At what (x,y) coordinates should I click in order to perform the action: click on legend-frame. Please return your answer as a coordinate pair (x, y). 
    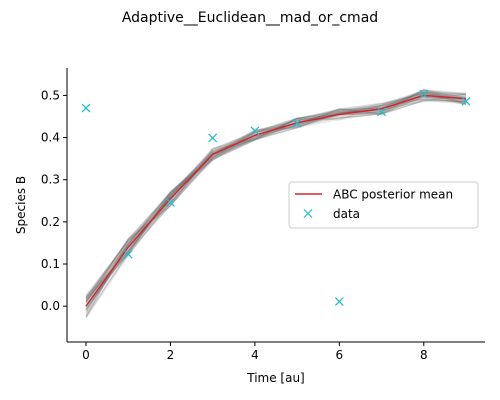
    Looking at the image, I should click on (383, 205).